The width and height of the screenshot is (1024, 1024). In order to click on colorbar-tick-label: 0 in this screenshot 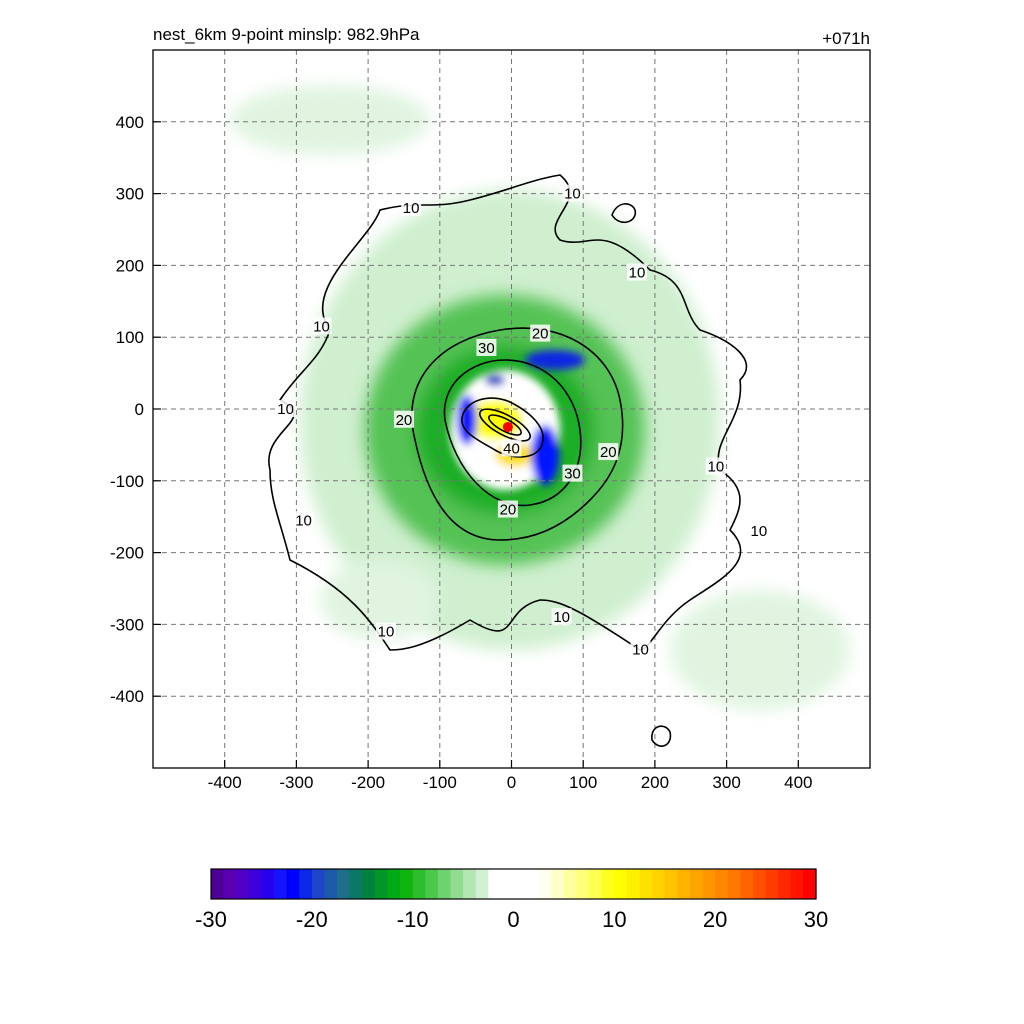, I will do `click(513, 919)`.